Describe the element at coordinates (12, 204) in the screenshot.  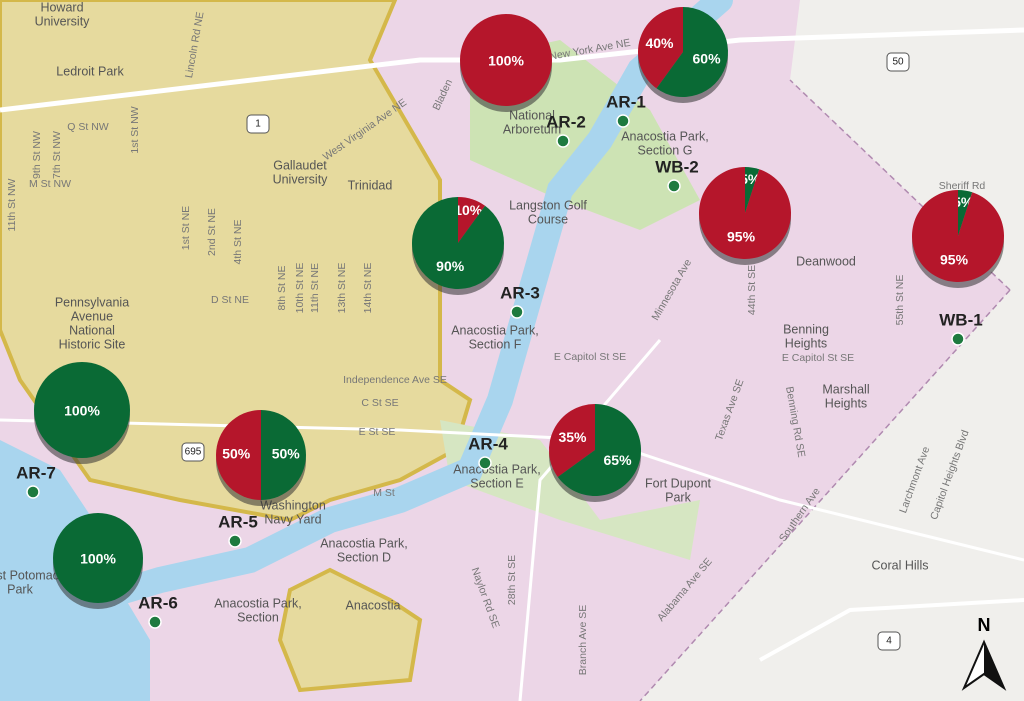
I see `street-label: 11th St NW` at that location.